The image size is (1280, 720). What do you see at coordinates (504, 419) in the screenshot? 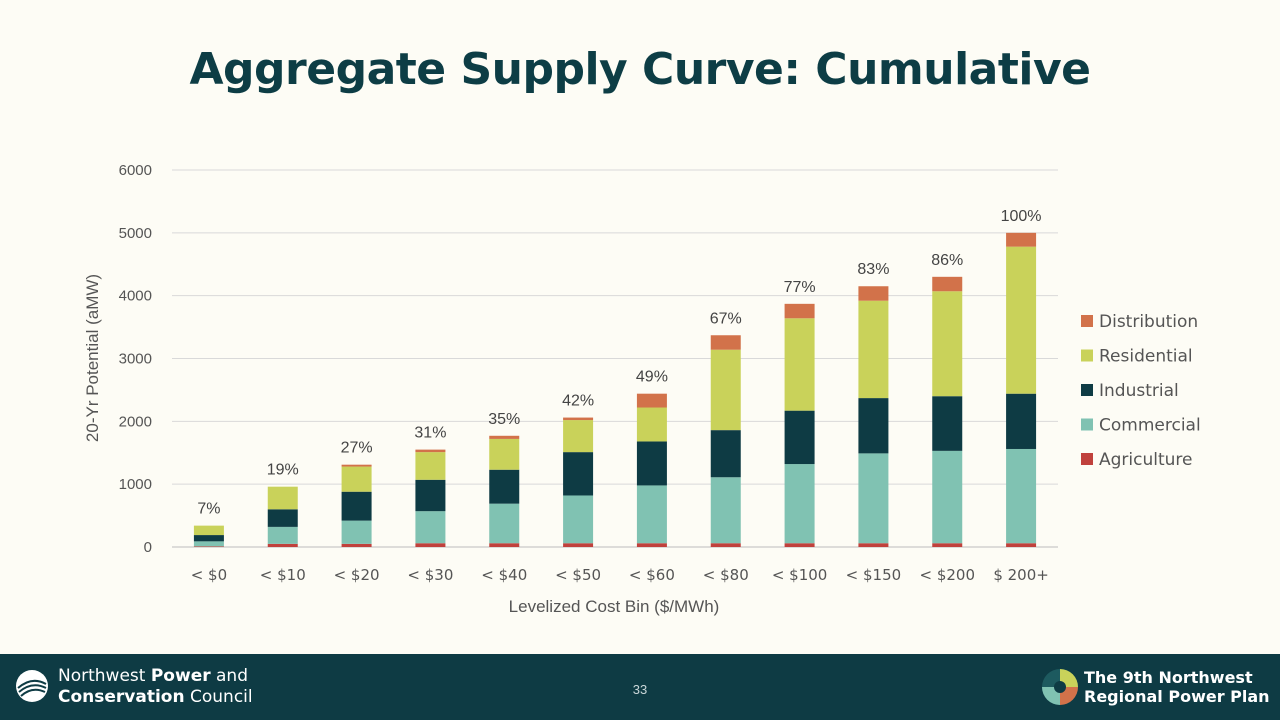
I see `percent-label: 35%` at bounding box center [504, 419].